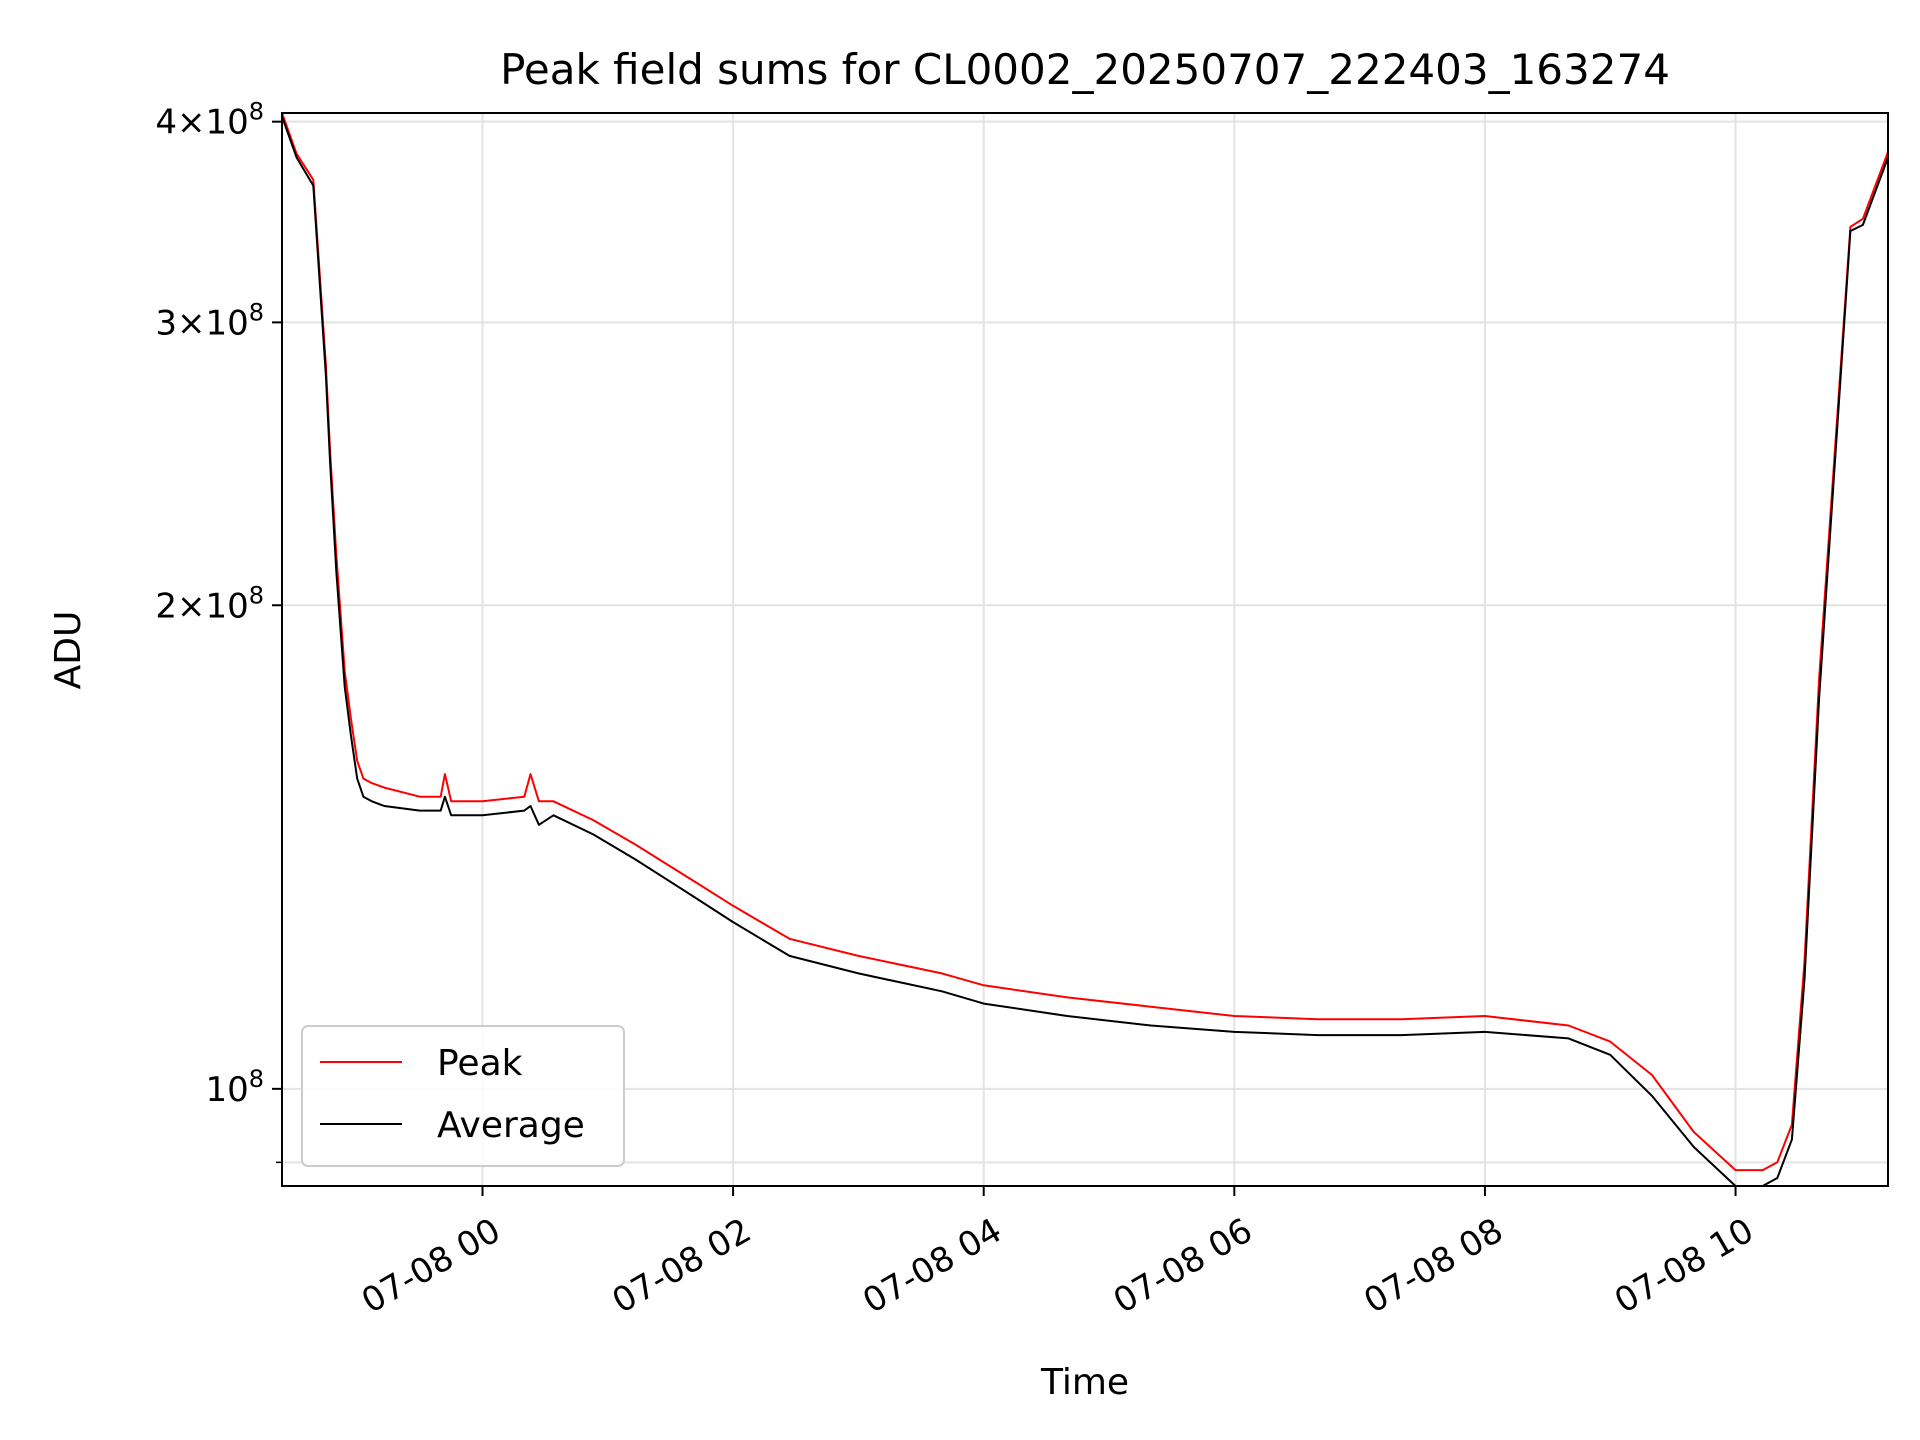  Describe the element at coordinates (463, 1096) in the screenshot. I see `legend: Peak Average` at that location.